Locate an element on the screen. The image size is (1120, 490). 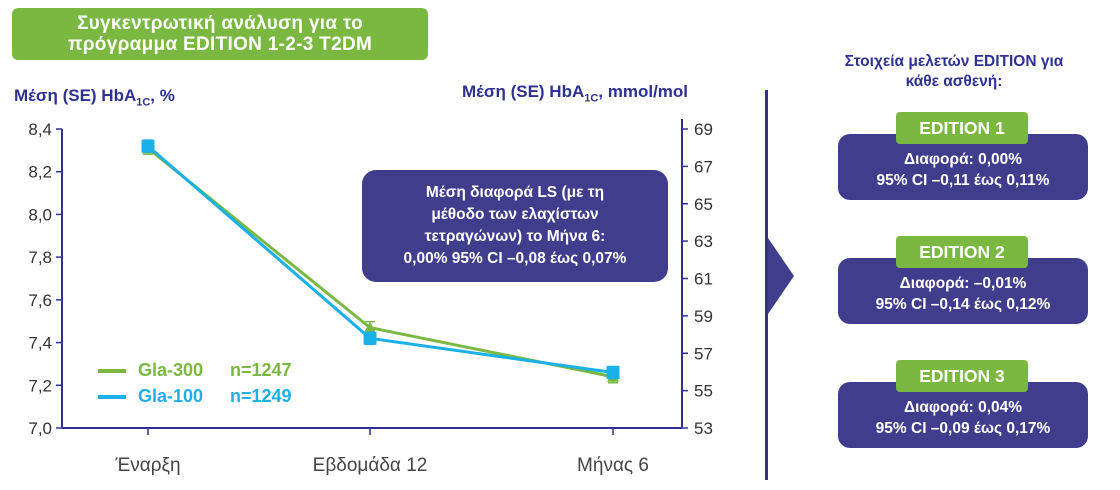
edition-3-tag: EDITION 3 is located at coordinates (962, 376).